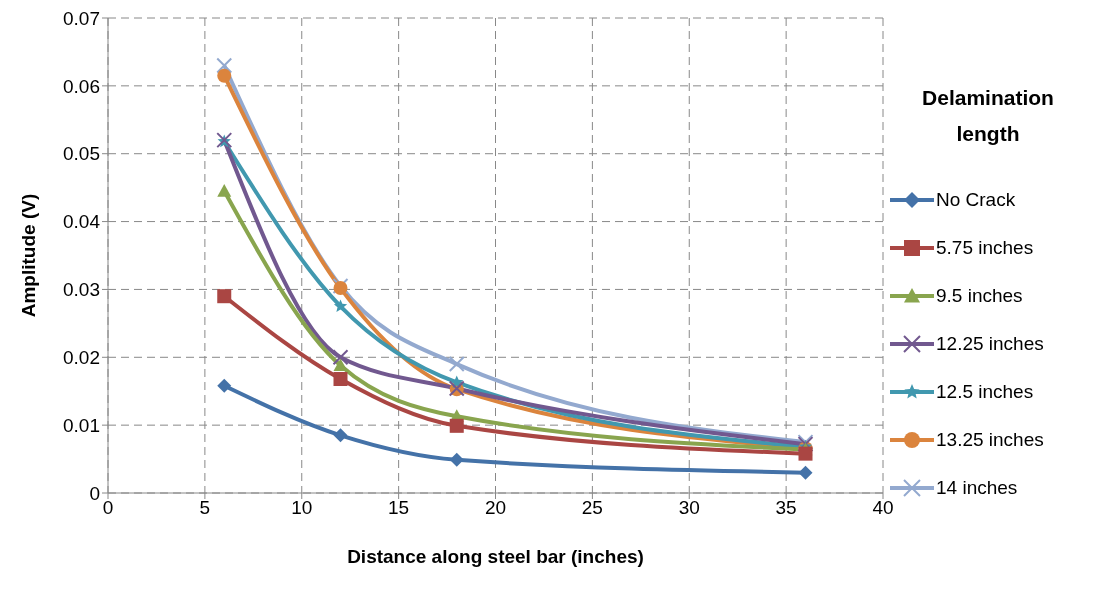 The height and width of the screenshot is (590, 1103). Describe the element at coordinates (399, 508) in the screenshot. I see `x-tick-label: 15` at that location.